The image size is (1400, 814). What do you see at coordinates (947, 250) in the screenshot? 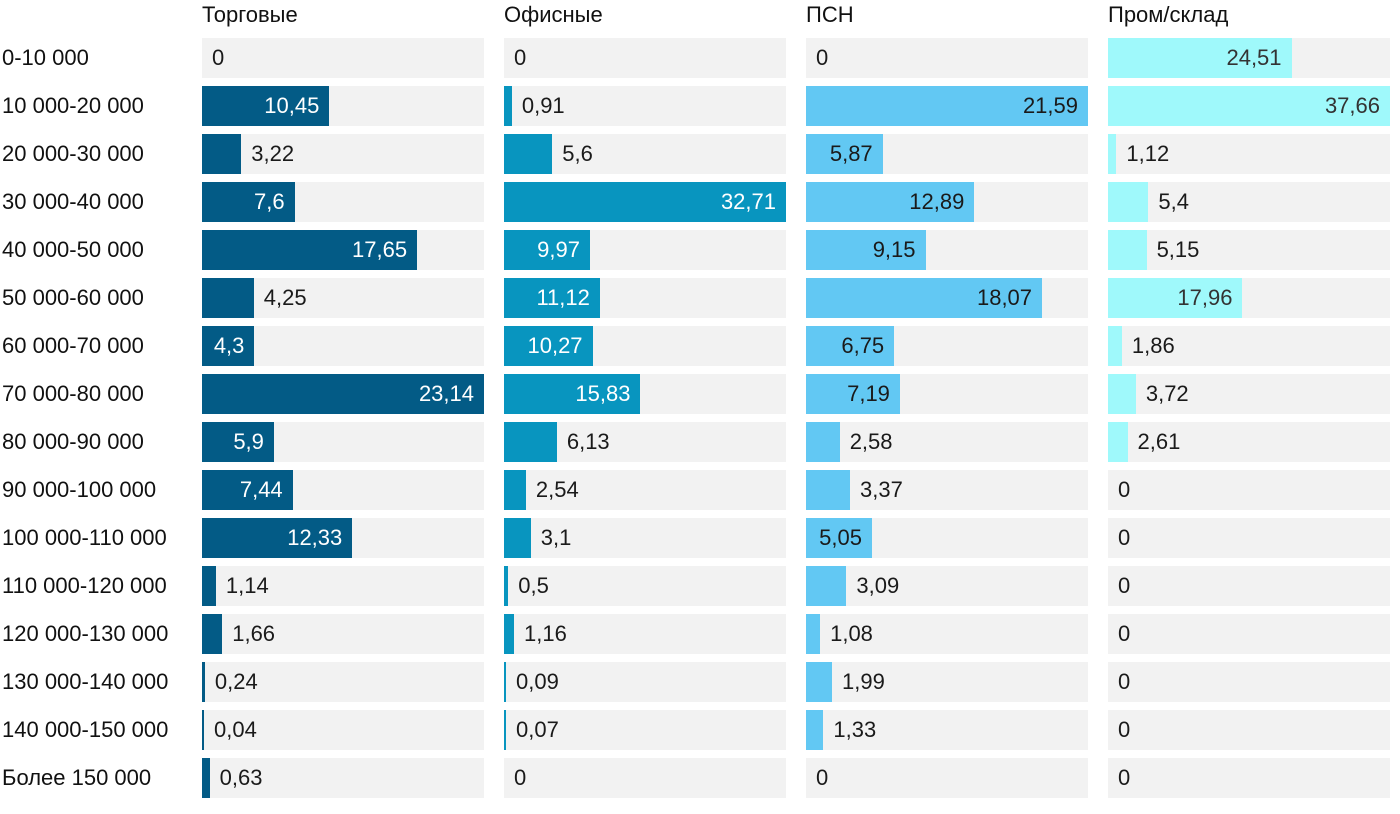
I see `bar-track: 9,15` at bounding box center [947, 250].